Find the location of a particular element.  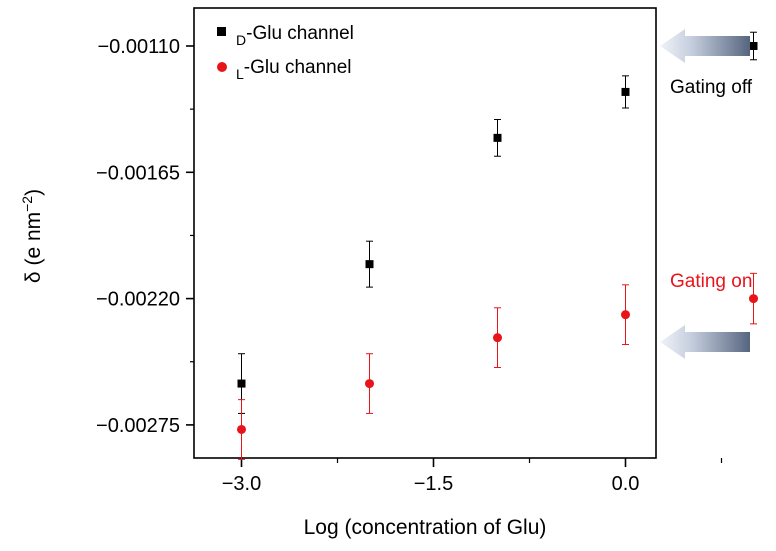

y-axis: −0.00110 −0.00165 −0.00220 −0.00275 is located at coordinates (145, 236).